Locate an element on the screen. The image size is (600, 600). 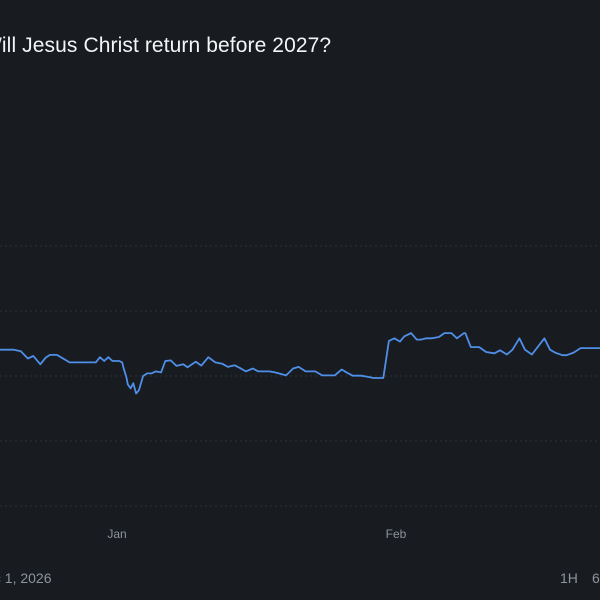
range-option-1h: 1H is located at coordinates (569, 578).